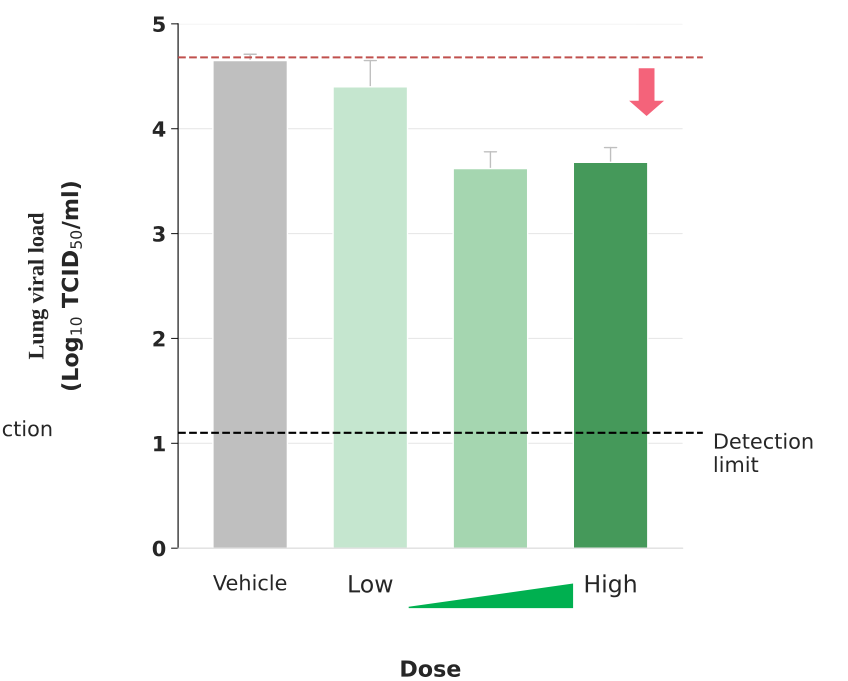 This screenshot has width=848, height=681. I want to click on text: ction, so click(27, 428).